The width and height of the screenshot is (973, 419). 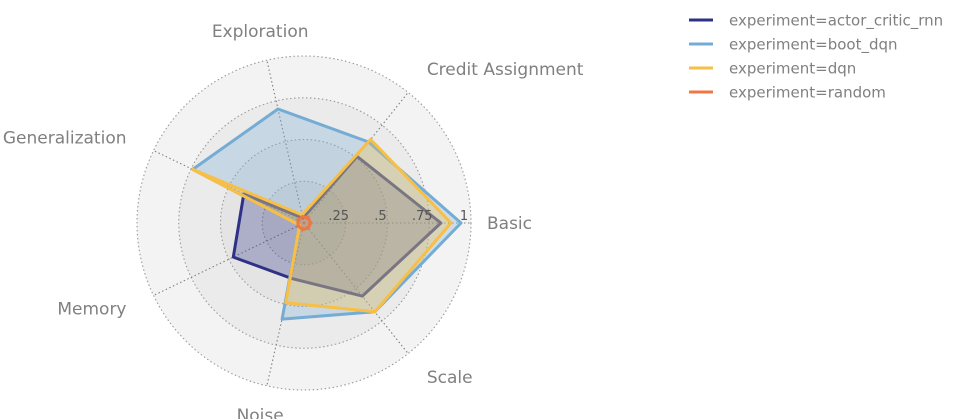 What do you see at coordinates (65, 139) in the screenshot?
I see `axis-label: Generalization` at bounding box center [65, 139].